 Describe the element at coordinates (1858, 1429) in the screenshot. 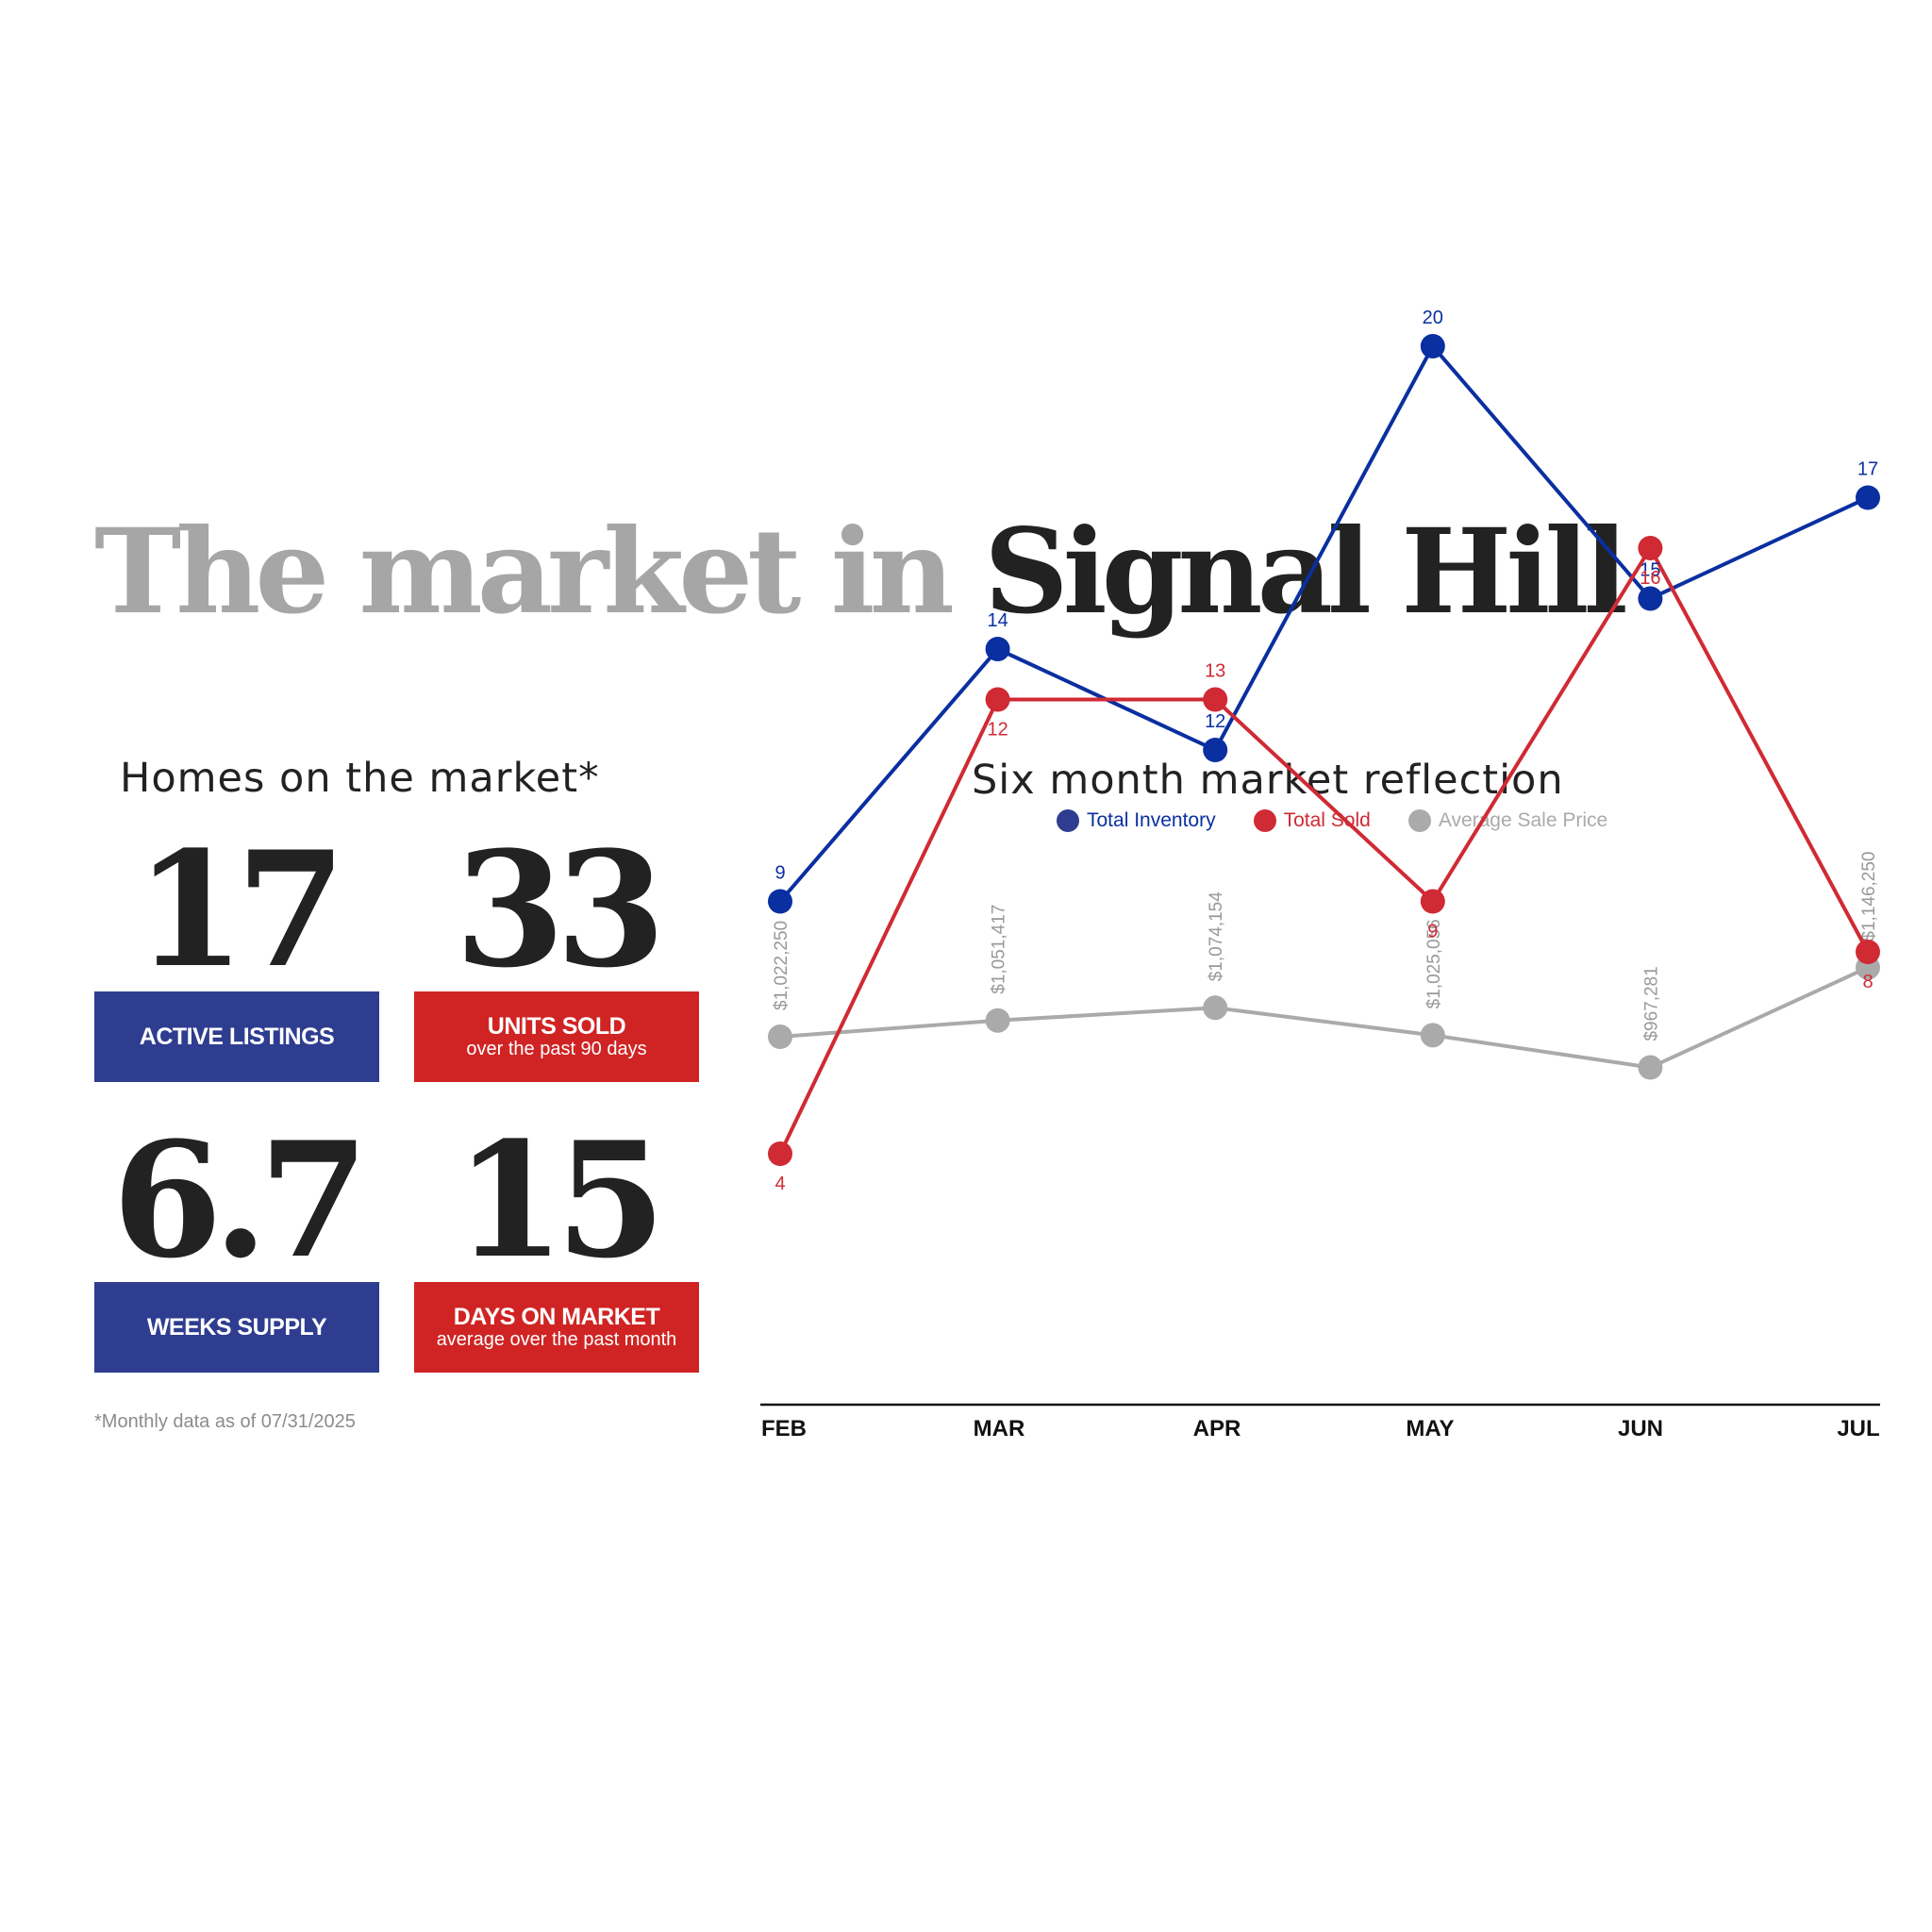

I see `month-label-jul: JUL` at that location.